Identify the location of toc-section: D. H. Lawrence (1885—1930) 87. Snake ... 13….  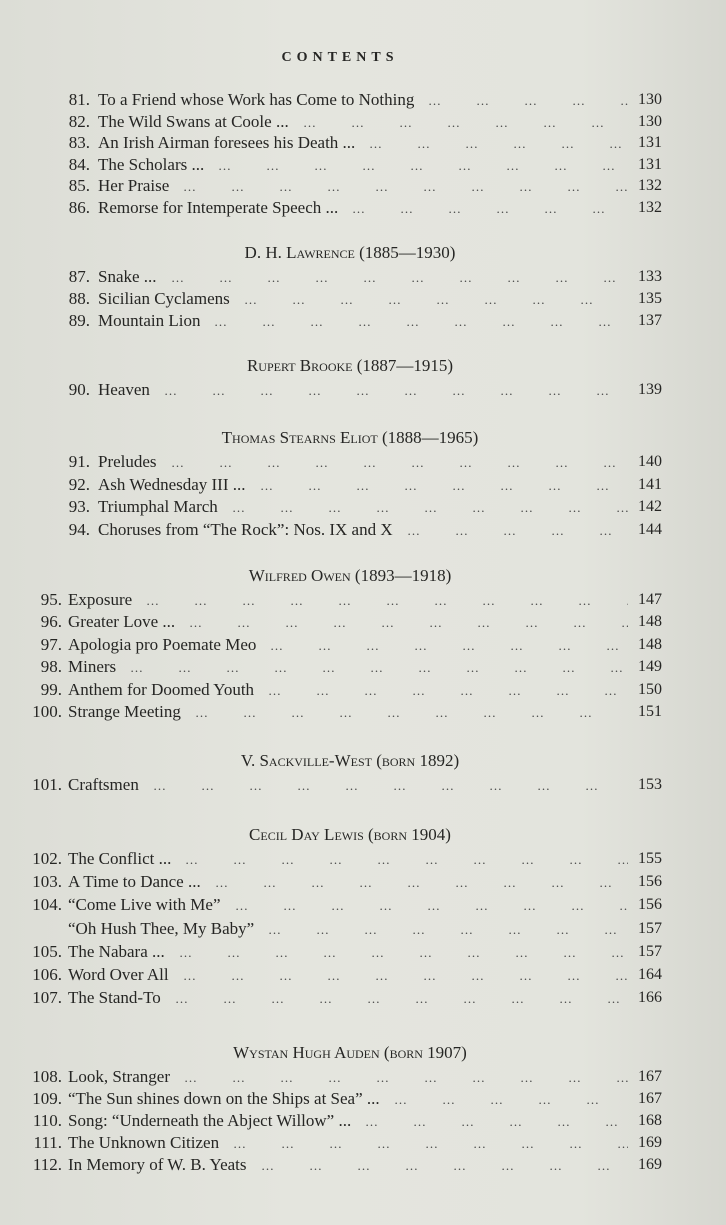
(363, 286).